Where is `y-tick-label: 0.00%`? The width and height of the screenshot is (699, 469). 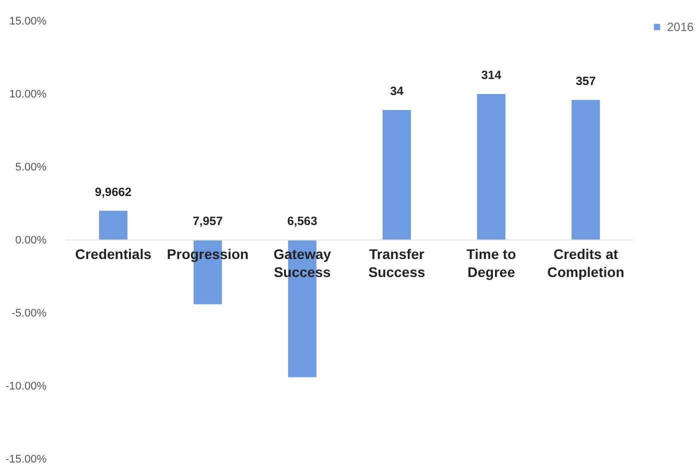
y-tick-label: 0.00% is located at coordinates (31, 240).